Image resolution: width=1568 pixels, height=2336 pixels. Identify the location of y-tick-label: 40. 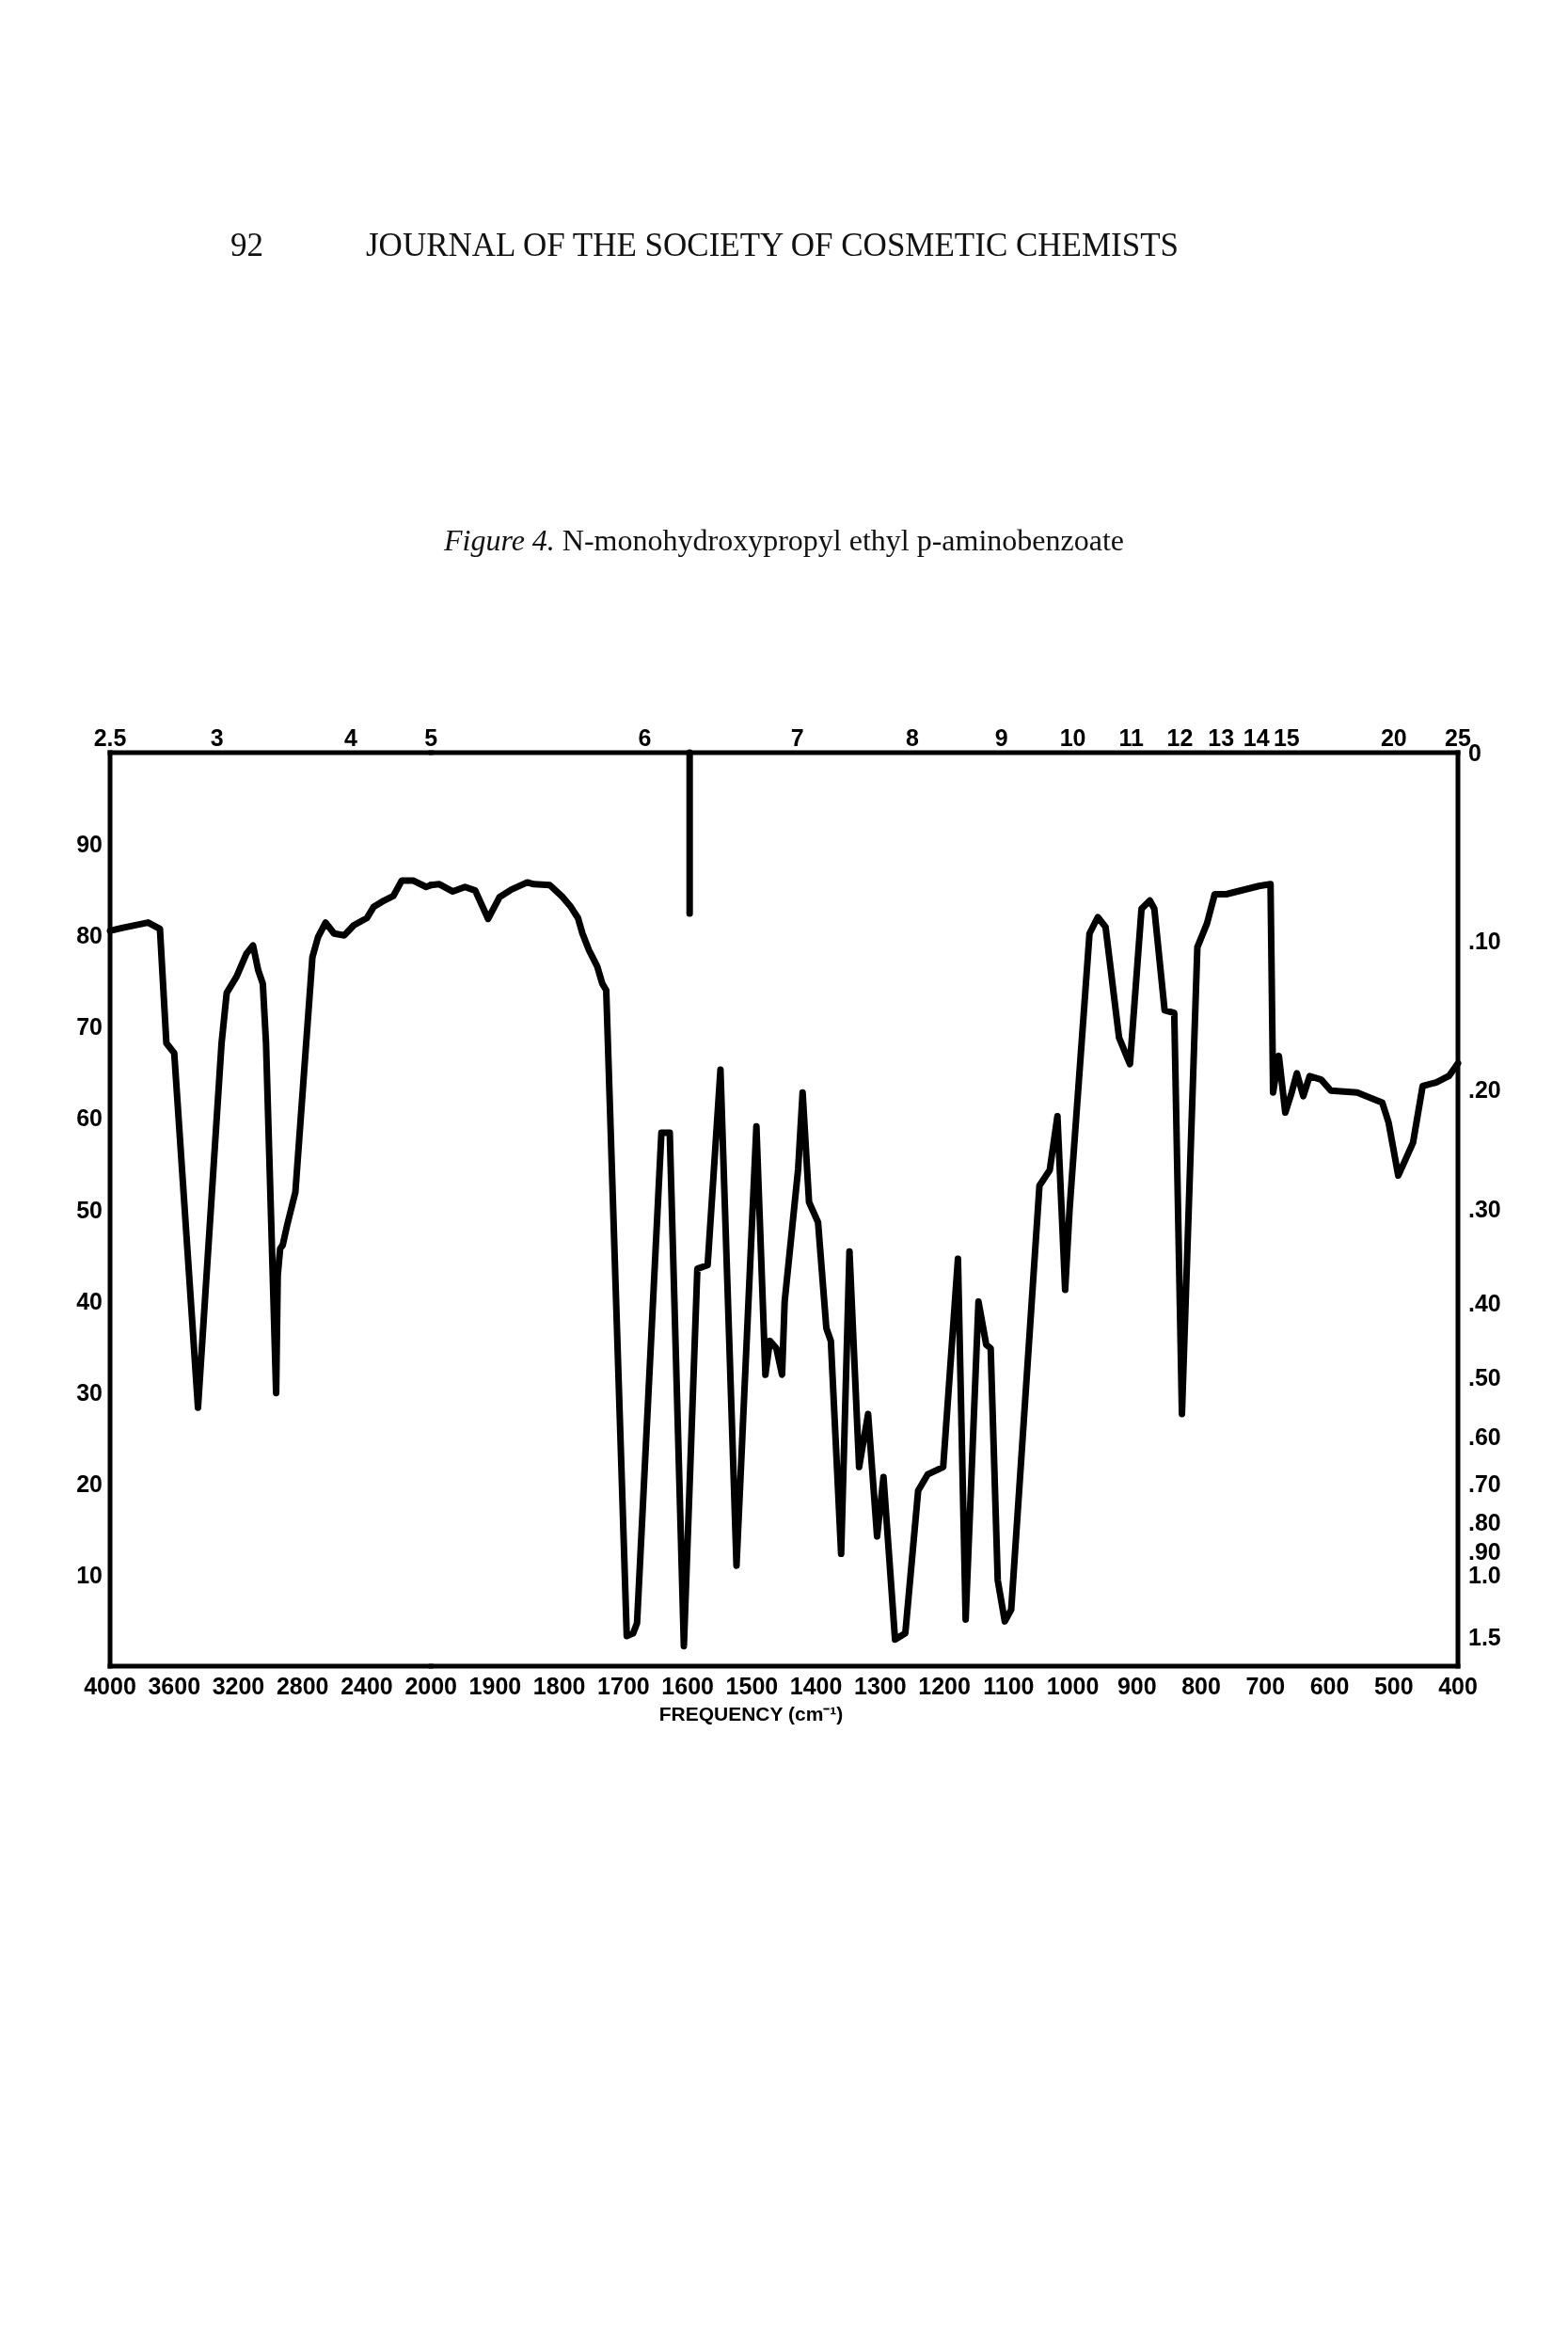
(90, 1301).